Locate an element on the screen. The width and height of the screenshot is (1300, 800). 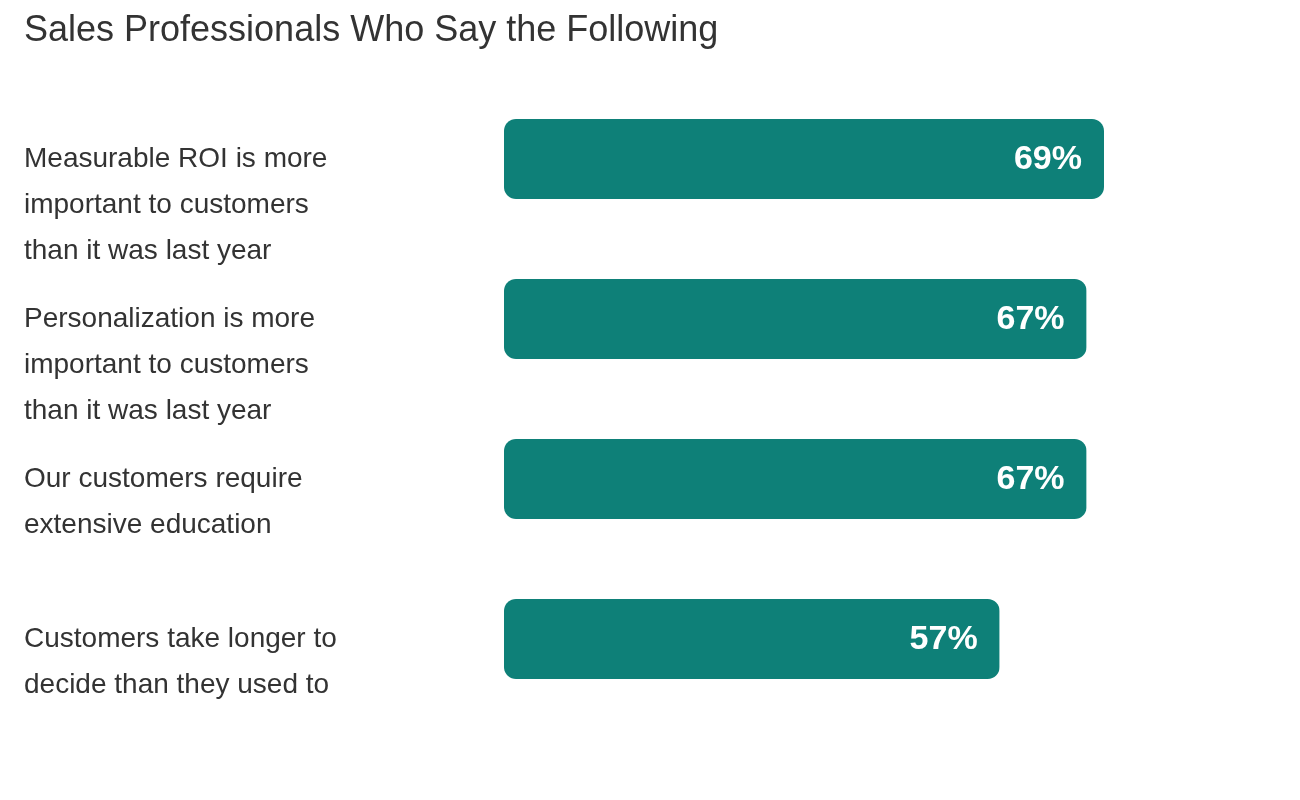
data-label: 69% is located at coordinates (1047, 157).